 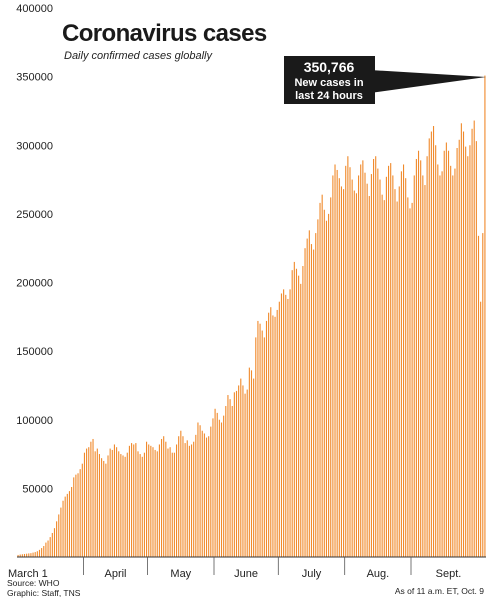 What do you see at coordinates (34, 215) in the screenshot?
I see `y-tick-label: 250000` at bounding box center [34, 215].